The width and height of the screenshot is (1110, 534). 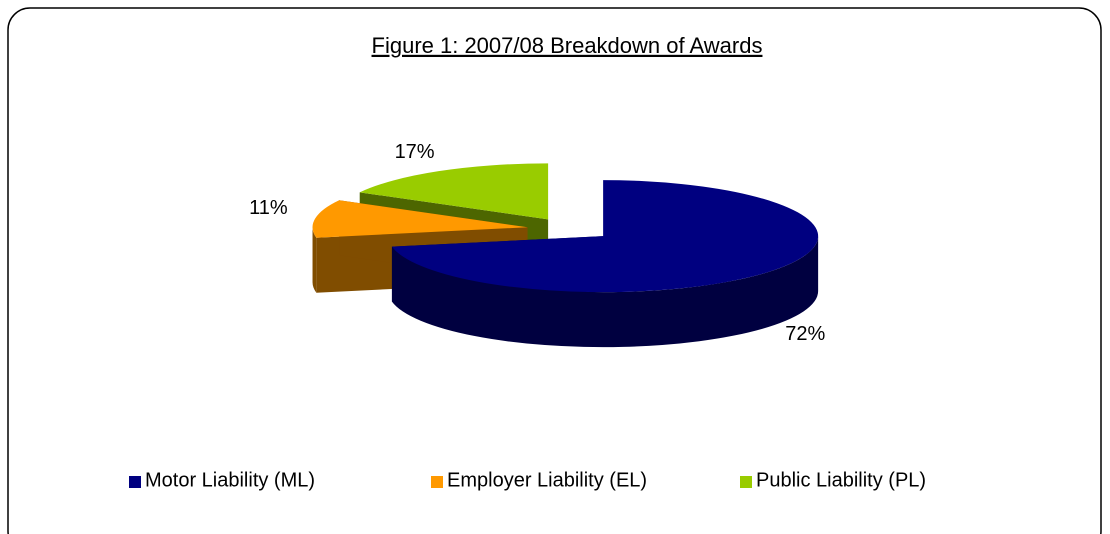 What do you see at coordinates (268, 208) in the screenshot?
I see `data-label: 11%` at bounding box center [268, 208].